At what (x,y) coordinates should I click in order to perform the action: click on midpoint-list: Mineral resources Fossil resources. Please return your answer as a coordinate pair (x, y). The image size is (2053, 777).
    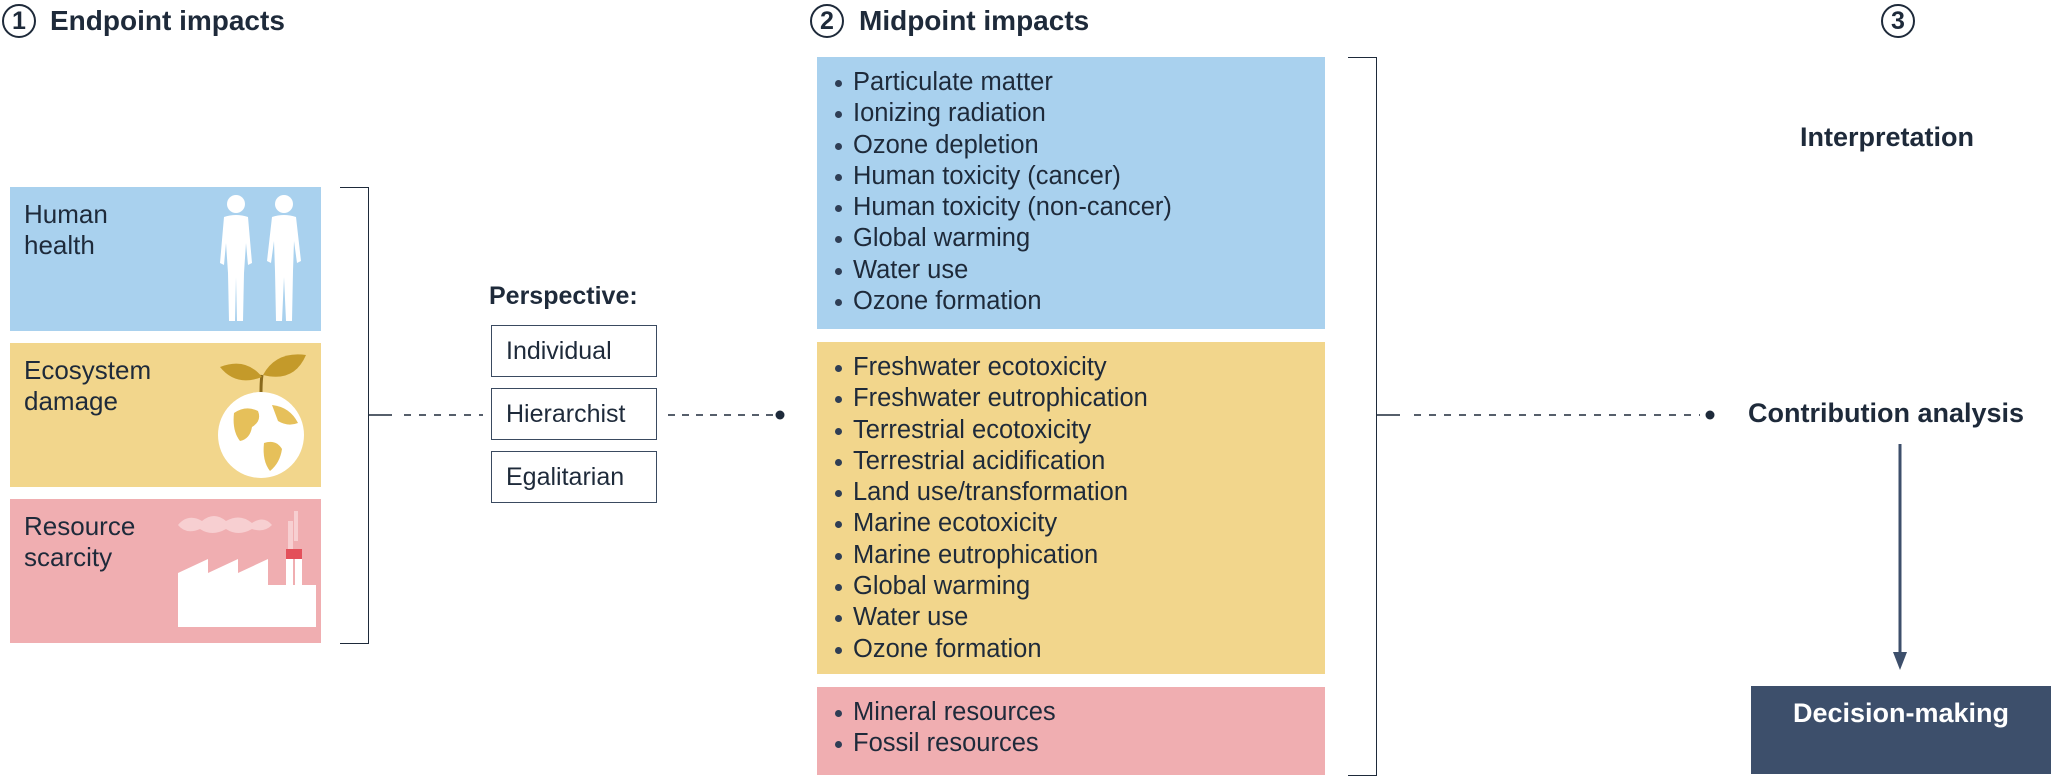
    Looking at the image, I should click on (1079, 728).